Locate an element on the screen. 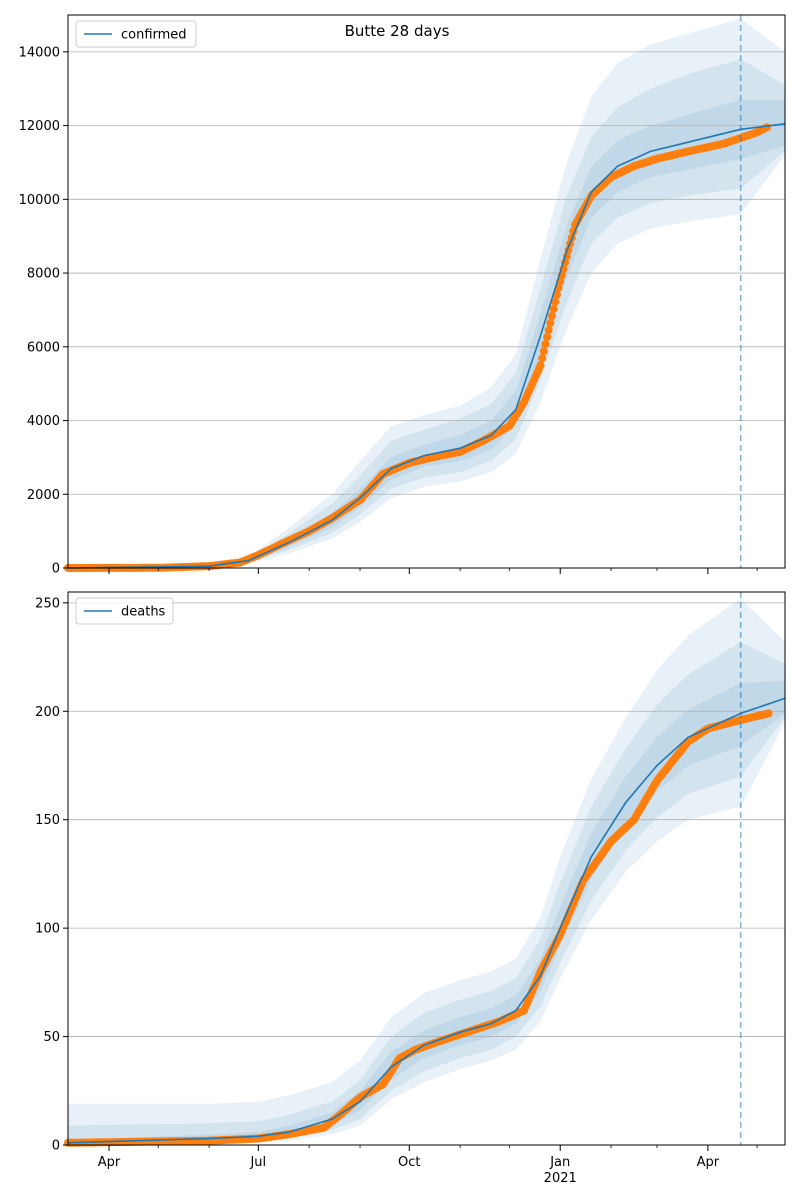  x-tick-label: Jul is located at coordinates (257, 1162).